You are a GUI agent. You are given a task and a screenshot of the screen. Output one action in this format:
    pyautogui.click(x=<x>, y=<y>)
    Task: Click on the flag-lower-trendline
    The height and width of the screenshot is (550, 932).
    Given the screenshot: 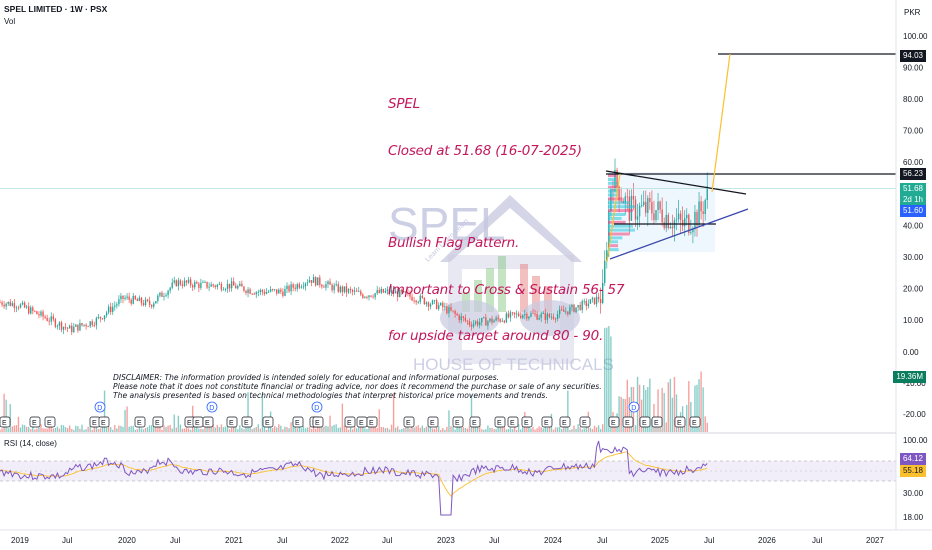 What is the action you would take?
    pyautogui.click(x=679, y=234)
    